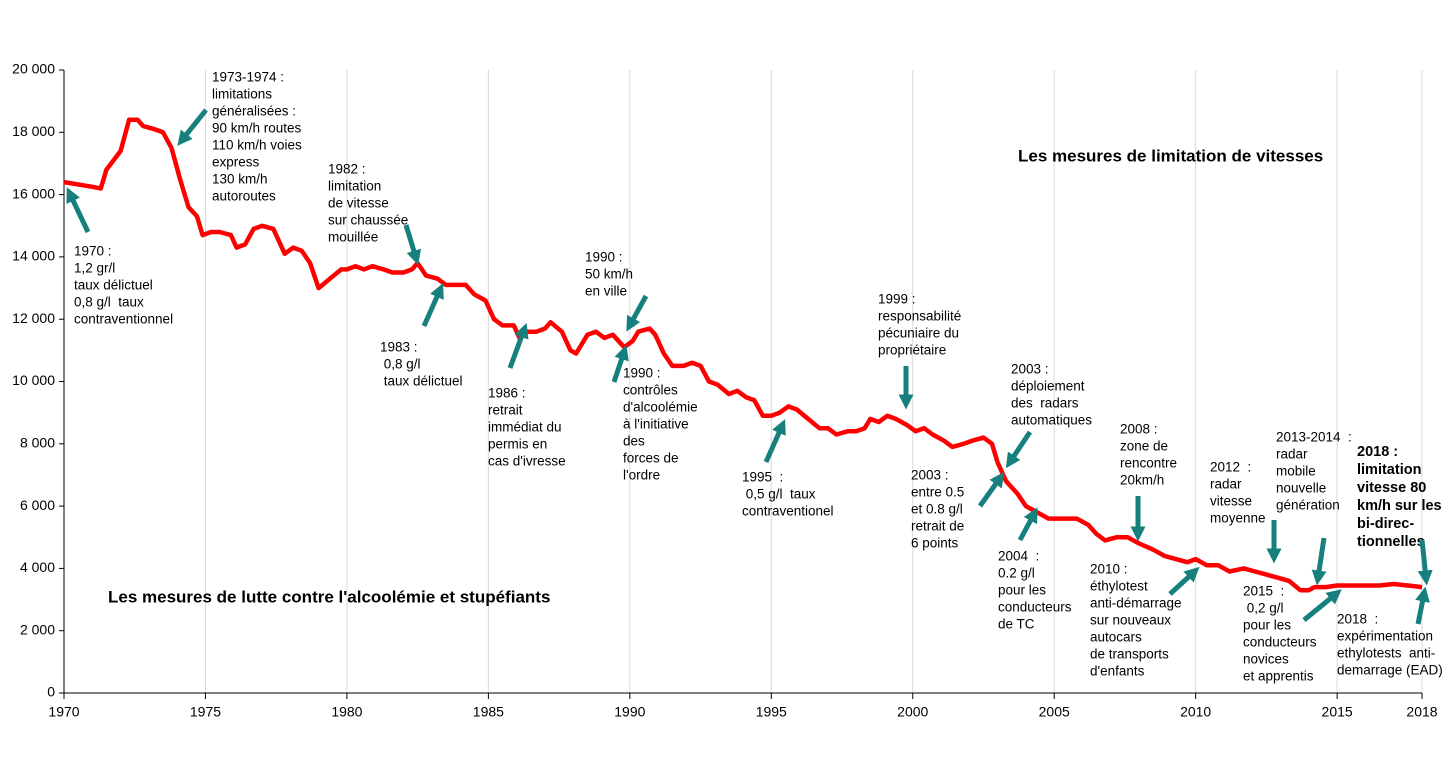 The width and height of the screenshot is (1450, 763). What do you see at coordinates (347, 169) in the screenshot?
I see `annotation-line: 1982 :` at bounding box center [347, 169].